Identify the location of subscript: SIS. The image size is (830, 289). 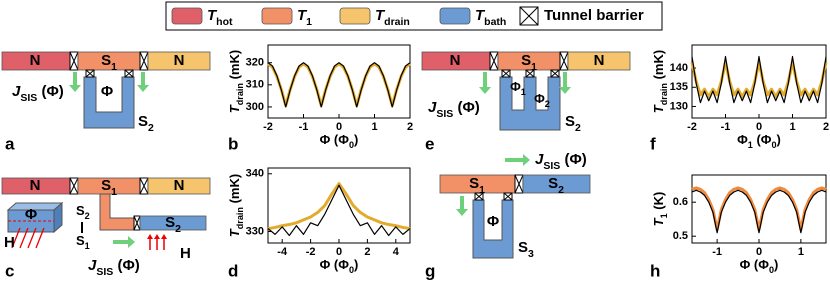
(104, 272).